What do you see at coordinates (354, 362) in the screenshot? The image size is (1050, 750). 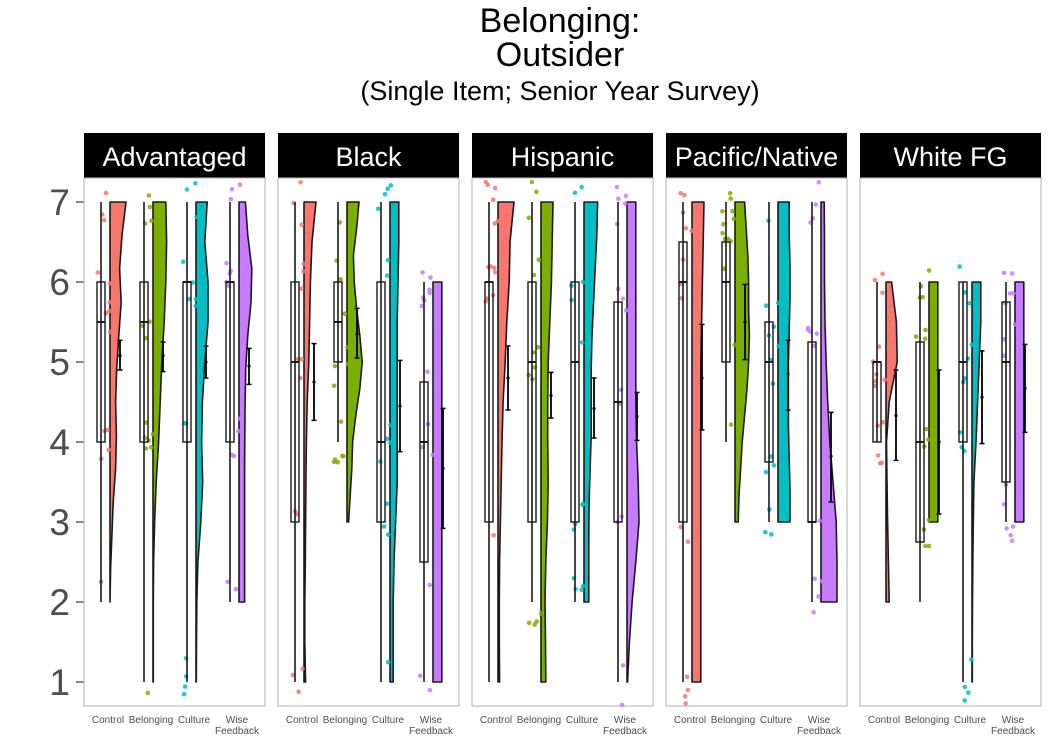 I see `violin-black-belonging` at bounding box center [354, 362].